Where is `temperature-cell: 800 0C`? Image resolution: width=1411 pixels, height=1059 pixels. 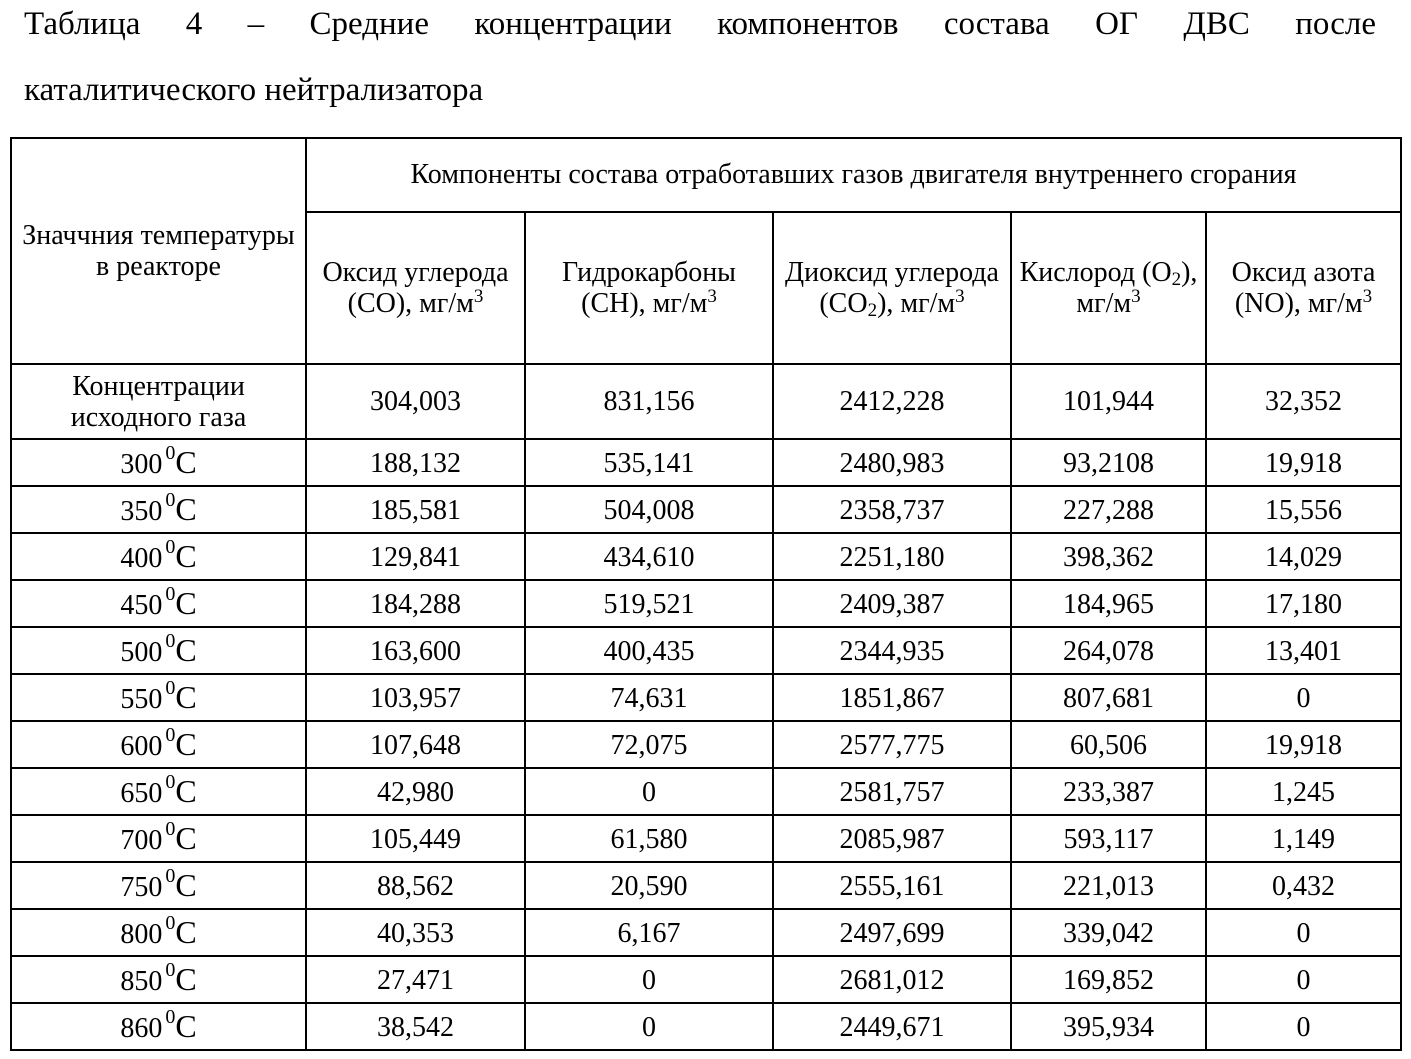
temperature-cell: 800 0C is located at coordinates (158, 932).